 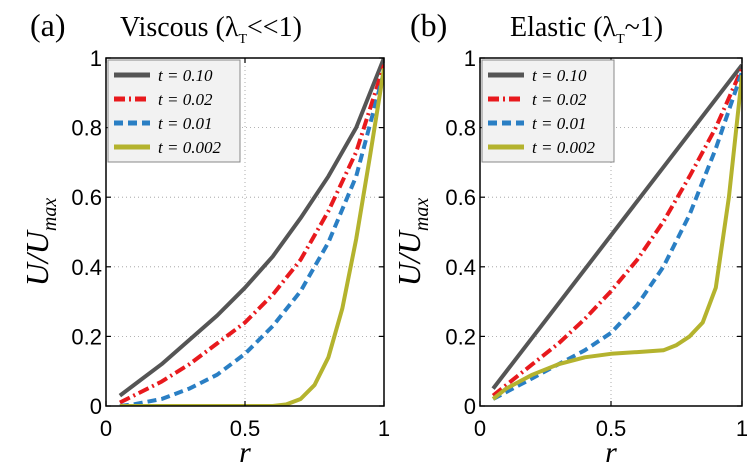 What do you see at coordinates (644, 27) in the screenshot?
I see `panel-title-tail: ~1)` at bounding box center [644, 27].